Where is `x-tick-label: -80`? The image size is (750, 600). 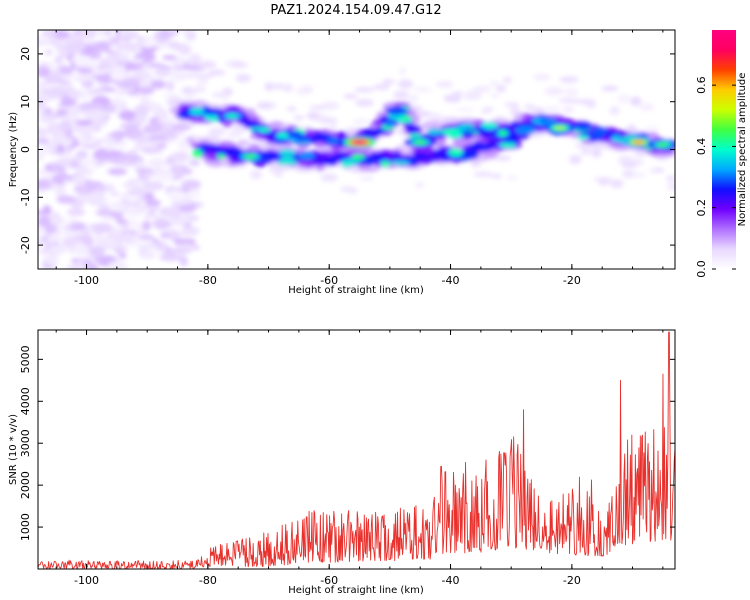 x-tick-label: -80 is located at coordinates (208, 280).